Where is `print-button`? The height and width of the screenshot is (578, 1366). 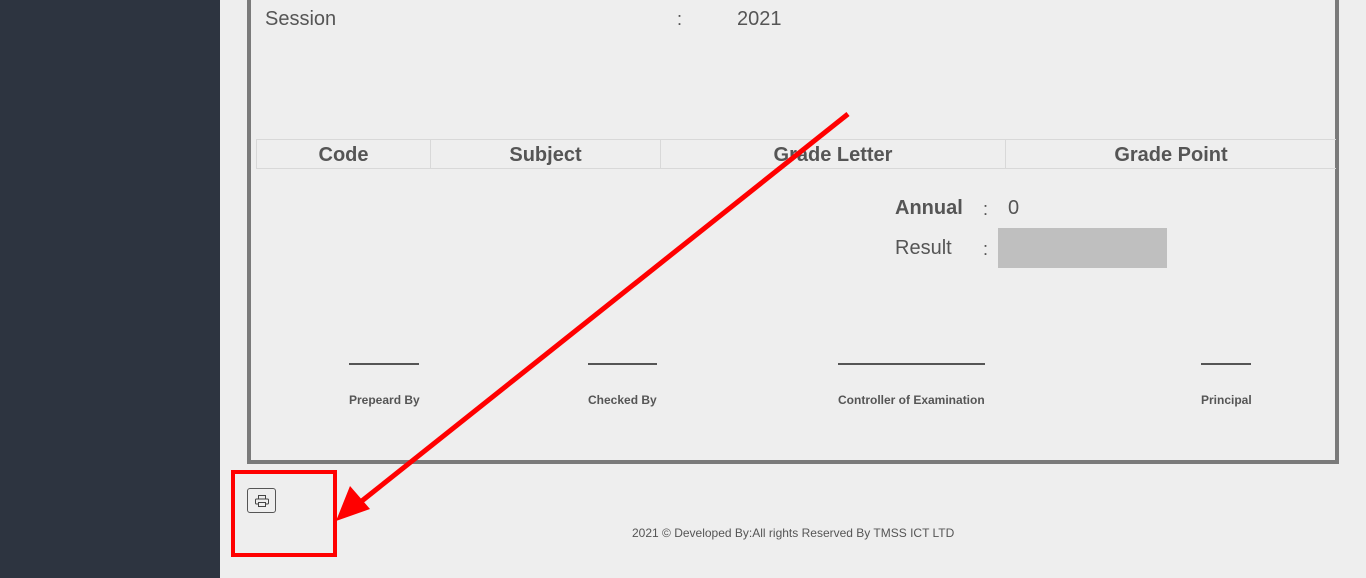
print-button is located at coordinates (261, 500).